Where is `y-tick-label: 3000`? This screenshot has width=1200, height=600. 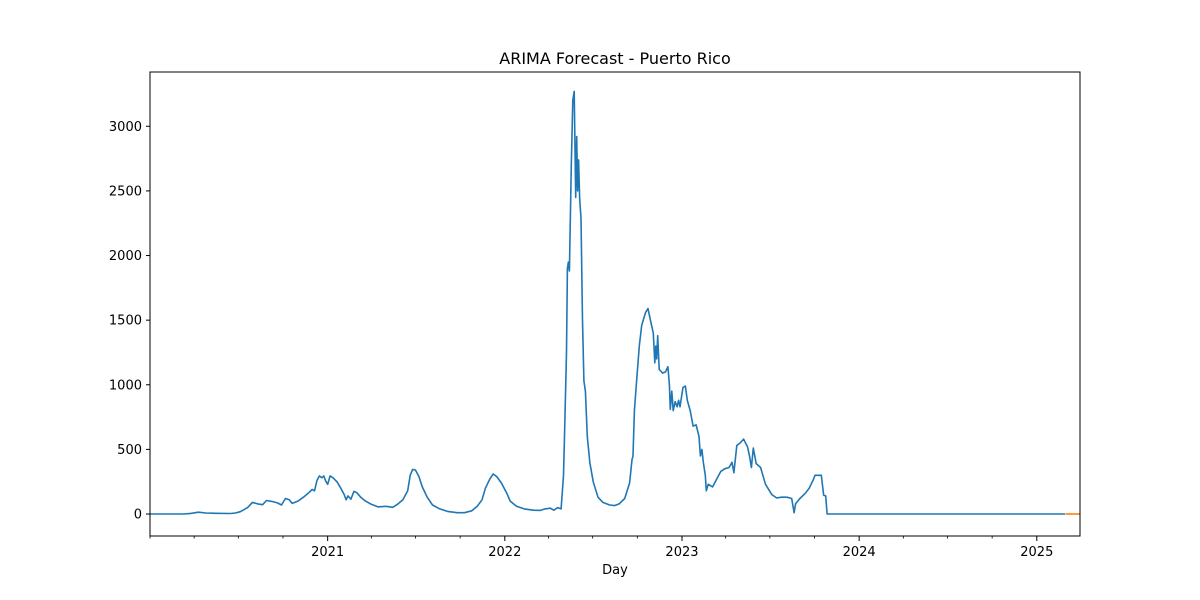
y-tick-label: 3000 is located at coordinates (125, 127).